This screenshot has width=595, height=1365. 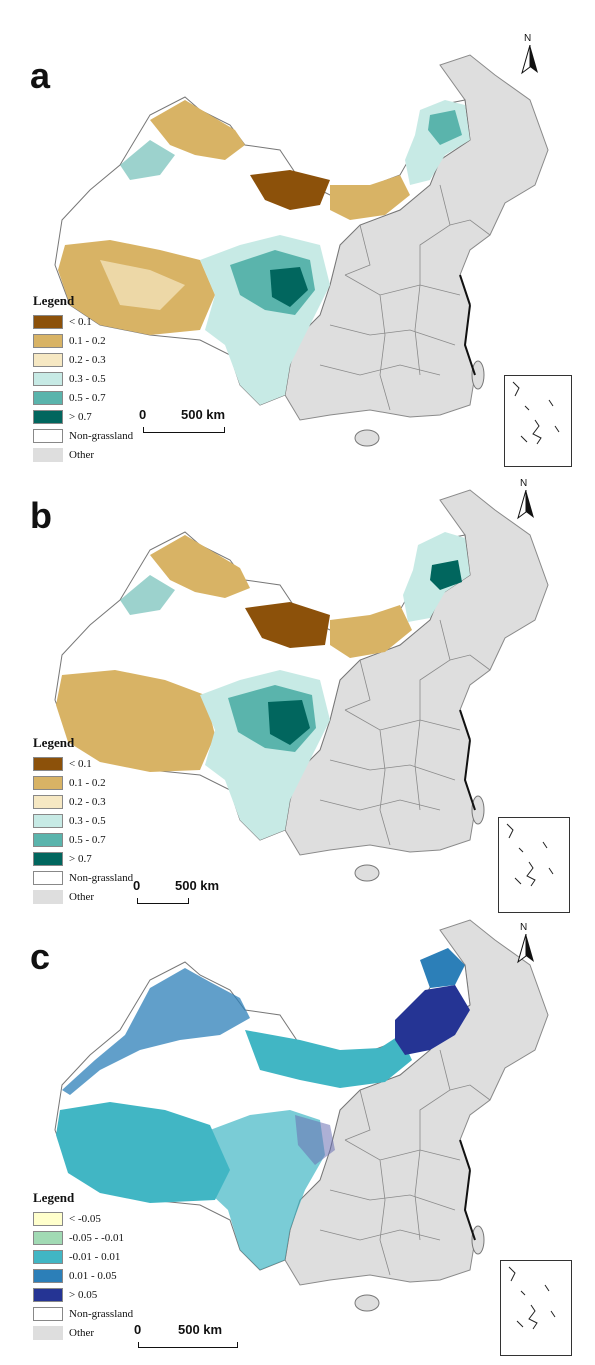 I want to click on legend-label: 0.01 - 0.05, so click(x=93, y=1275).